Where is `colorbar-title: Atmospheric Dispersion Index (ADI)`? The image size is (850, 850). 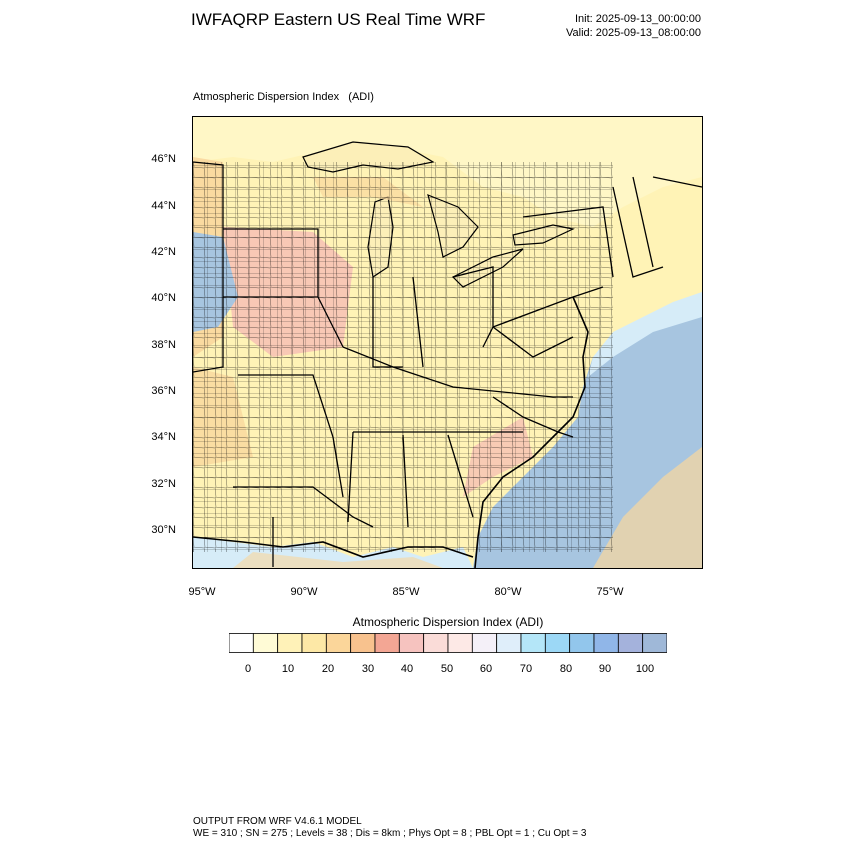 colorbar-title: Atmospheric Dispersion Index (ADI) is located at coordinates (448, 622).